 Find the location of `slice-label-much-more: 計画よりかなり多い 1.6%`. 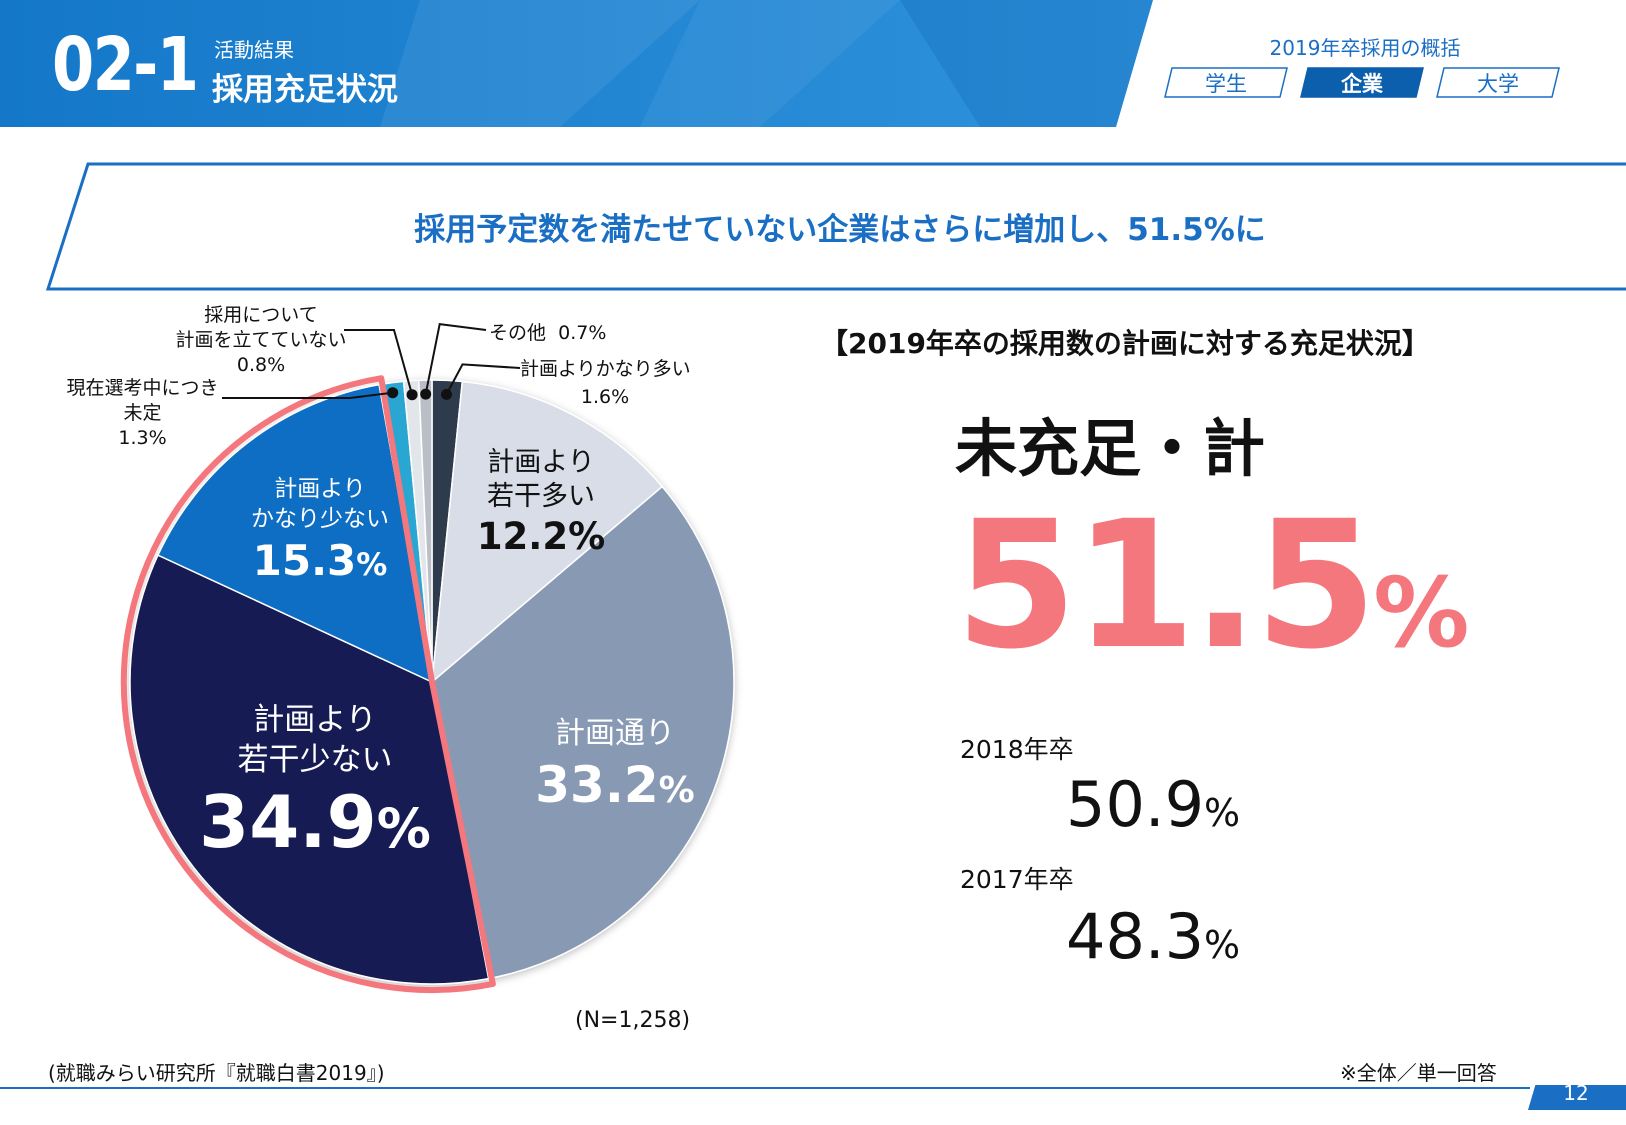

slice-label-much-more: 計画よりかなり多い 1.6% is located at coordinates (605, 383).